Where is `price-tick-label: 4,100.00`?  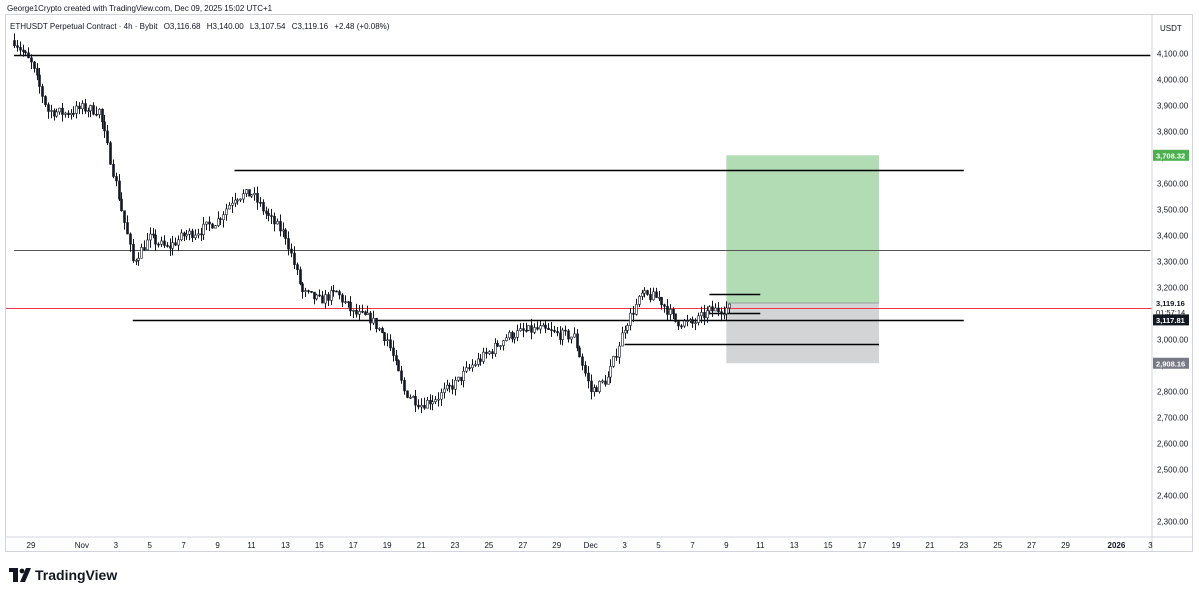
price-tick-label: 4,100.00 is located at coordinates (1173, 54).